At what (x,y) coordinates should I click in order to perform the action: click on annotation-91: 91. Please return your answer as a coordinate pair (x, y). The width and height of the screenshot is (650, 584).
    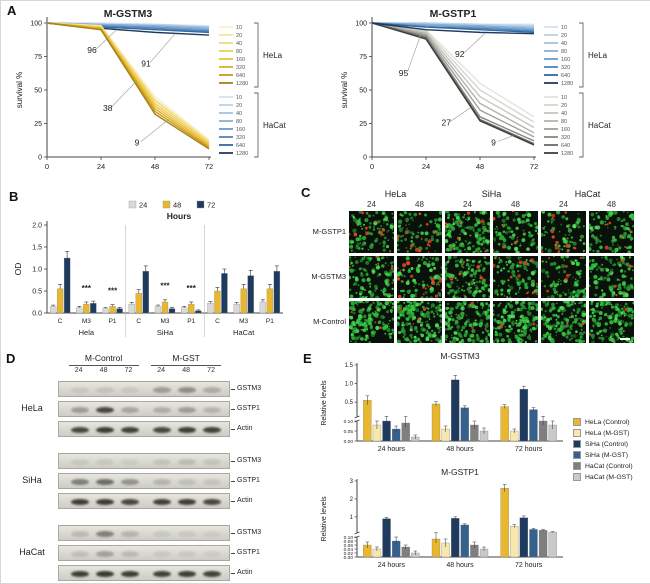
    Looking at the image, I should click on (146, 64).